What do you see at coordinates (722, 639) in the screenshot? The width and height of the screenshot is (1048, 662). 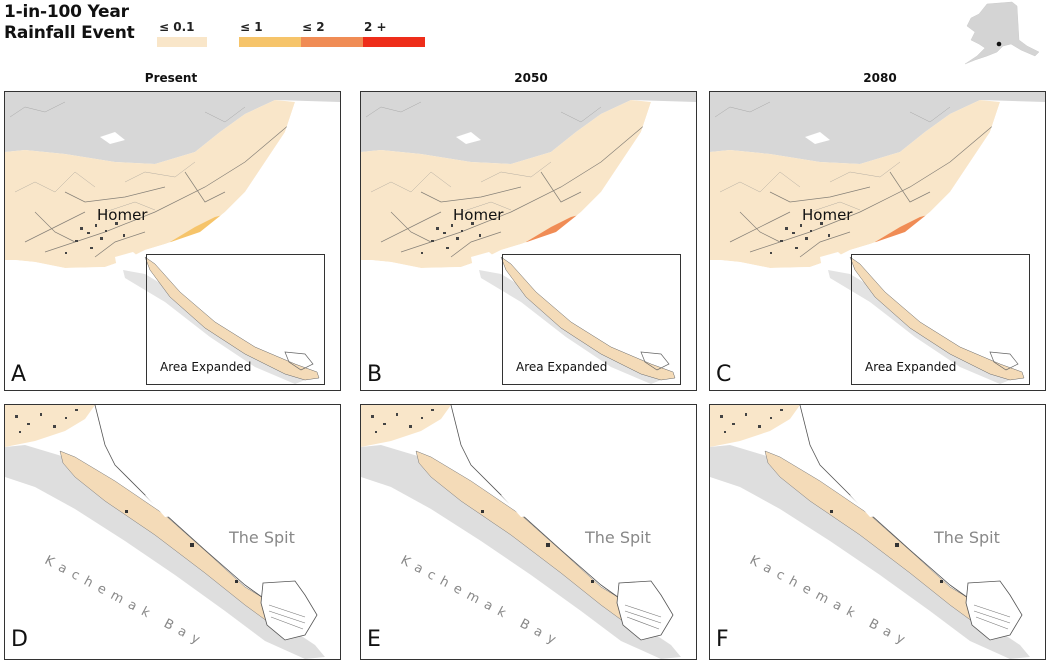 I see `panel-letter: F` at bounding box center [722, 639].